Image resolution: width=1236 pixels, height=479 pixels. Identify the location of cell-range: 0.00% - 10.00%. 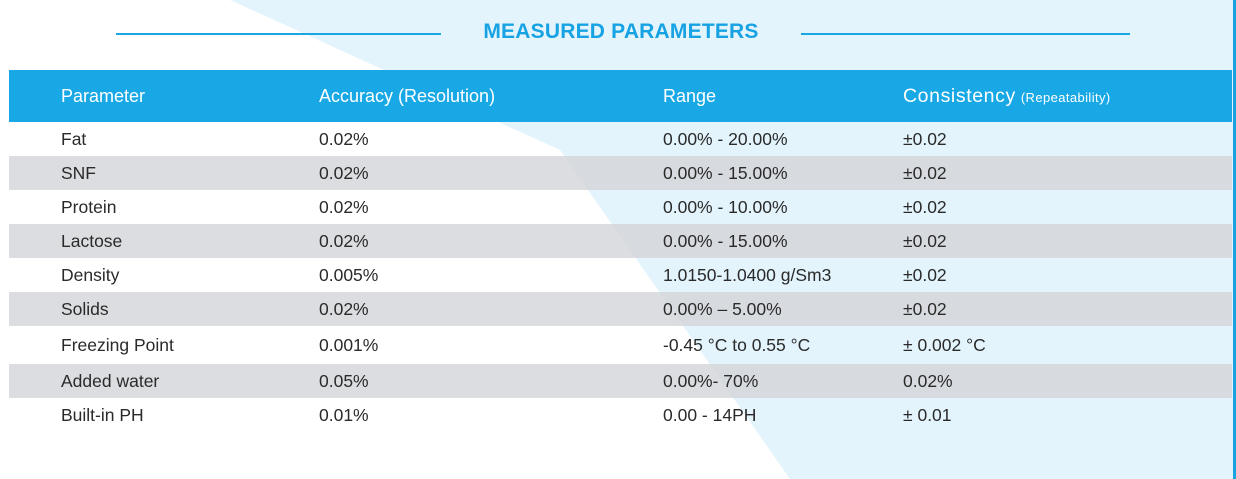
(725, 206).